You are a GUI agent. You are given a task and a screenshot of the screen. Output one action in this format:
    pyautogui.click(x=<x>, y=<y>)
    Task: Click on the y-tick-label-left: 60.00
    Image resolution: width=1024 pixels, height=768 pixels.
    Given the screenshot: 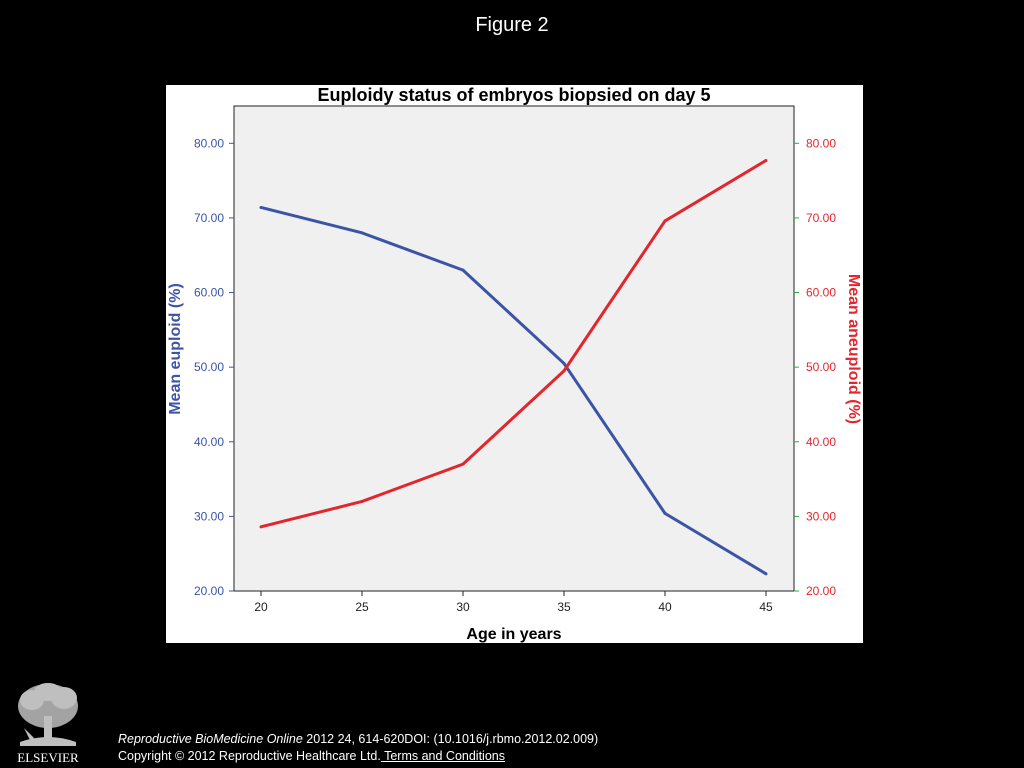 What is the action you would take?
    pyautogui.click(x=209, y=293)
    